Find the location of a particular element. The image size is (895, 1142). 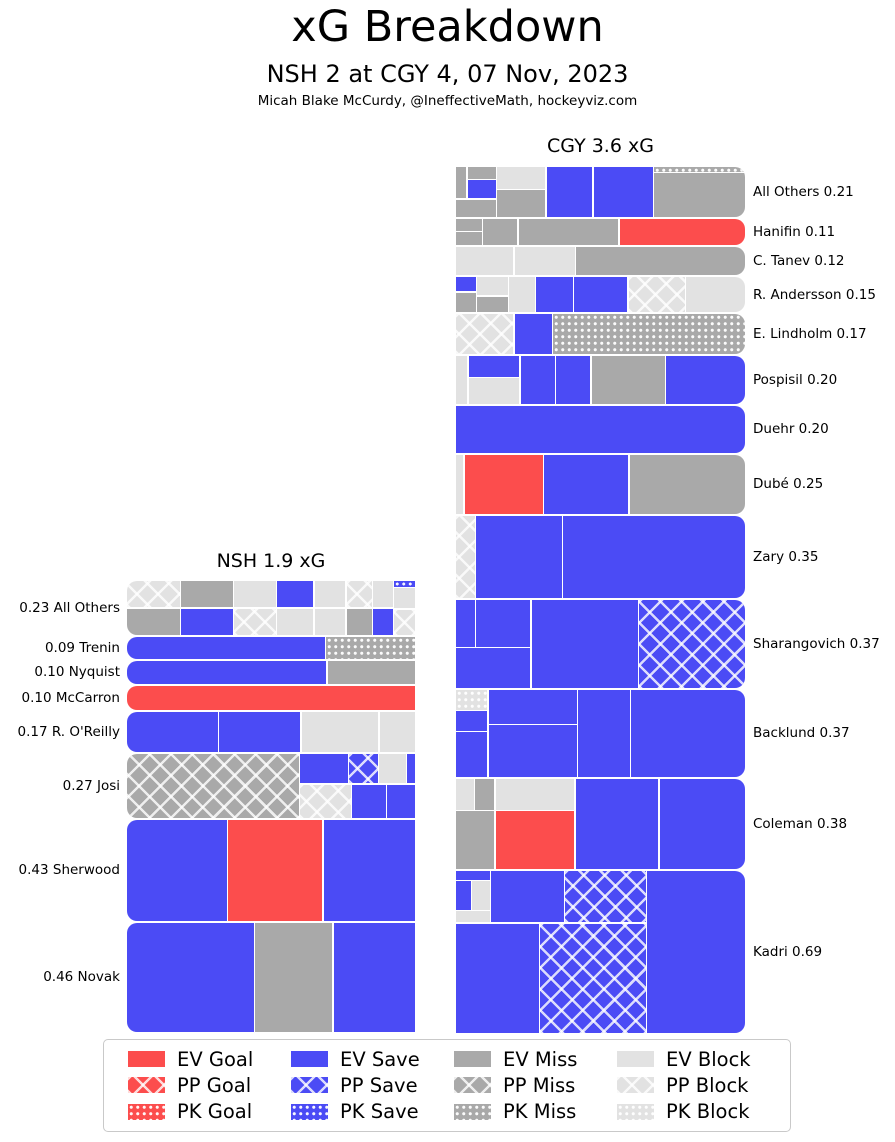

player-label: Hanifin 0.11 is located at coordinates (794, 231).